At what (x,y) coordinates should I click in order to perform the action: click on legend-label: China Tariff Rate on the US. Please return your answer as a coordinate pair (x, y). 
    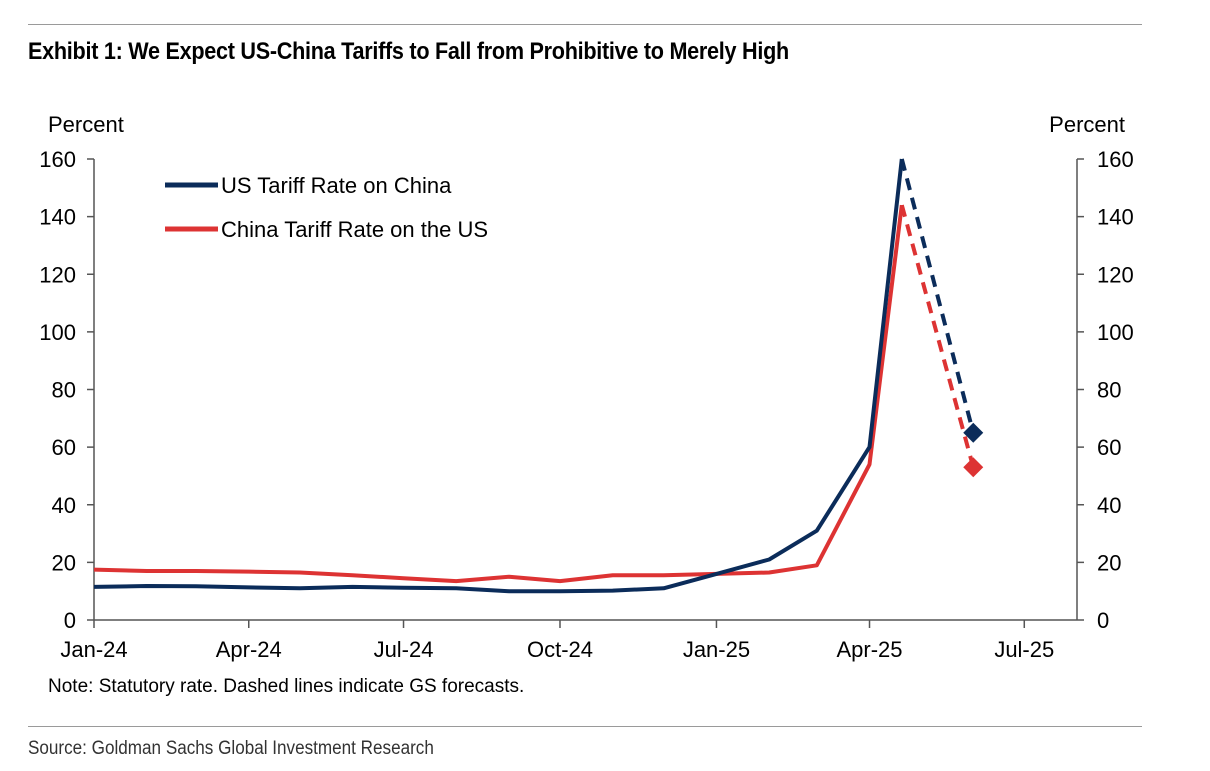
    Looking at the image, I should click on (354, 229).